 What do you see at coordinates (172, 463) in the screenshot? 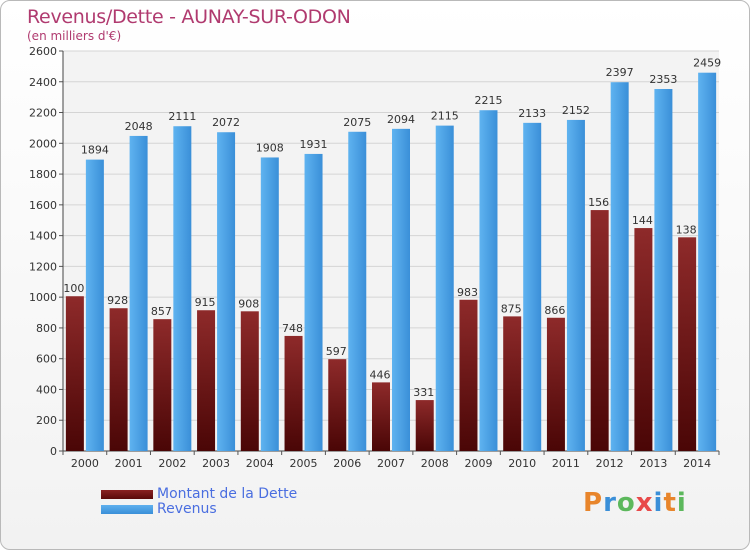
I see `x-tick-label: 2002` at bounding box center [172, 463].